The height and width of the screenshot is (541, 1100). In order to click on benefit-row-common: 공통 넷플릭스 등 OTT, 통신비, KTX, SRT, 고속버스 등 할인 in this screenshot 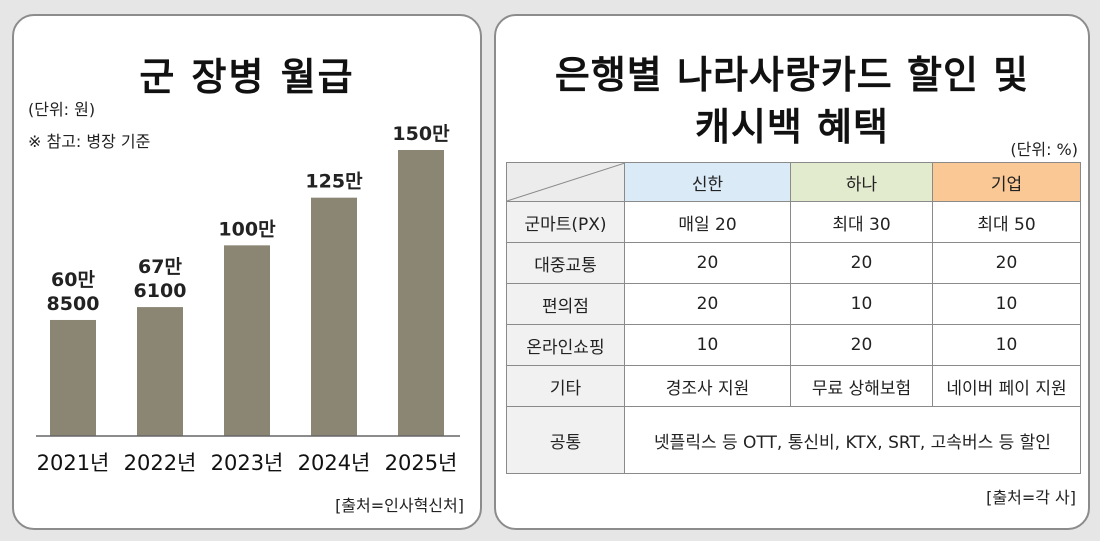, I will do `click(793, 440)`.